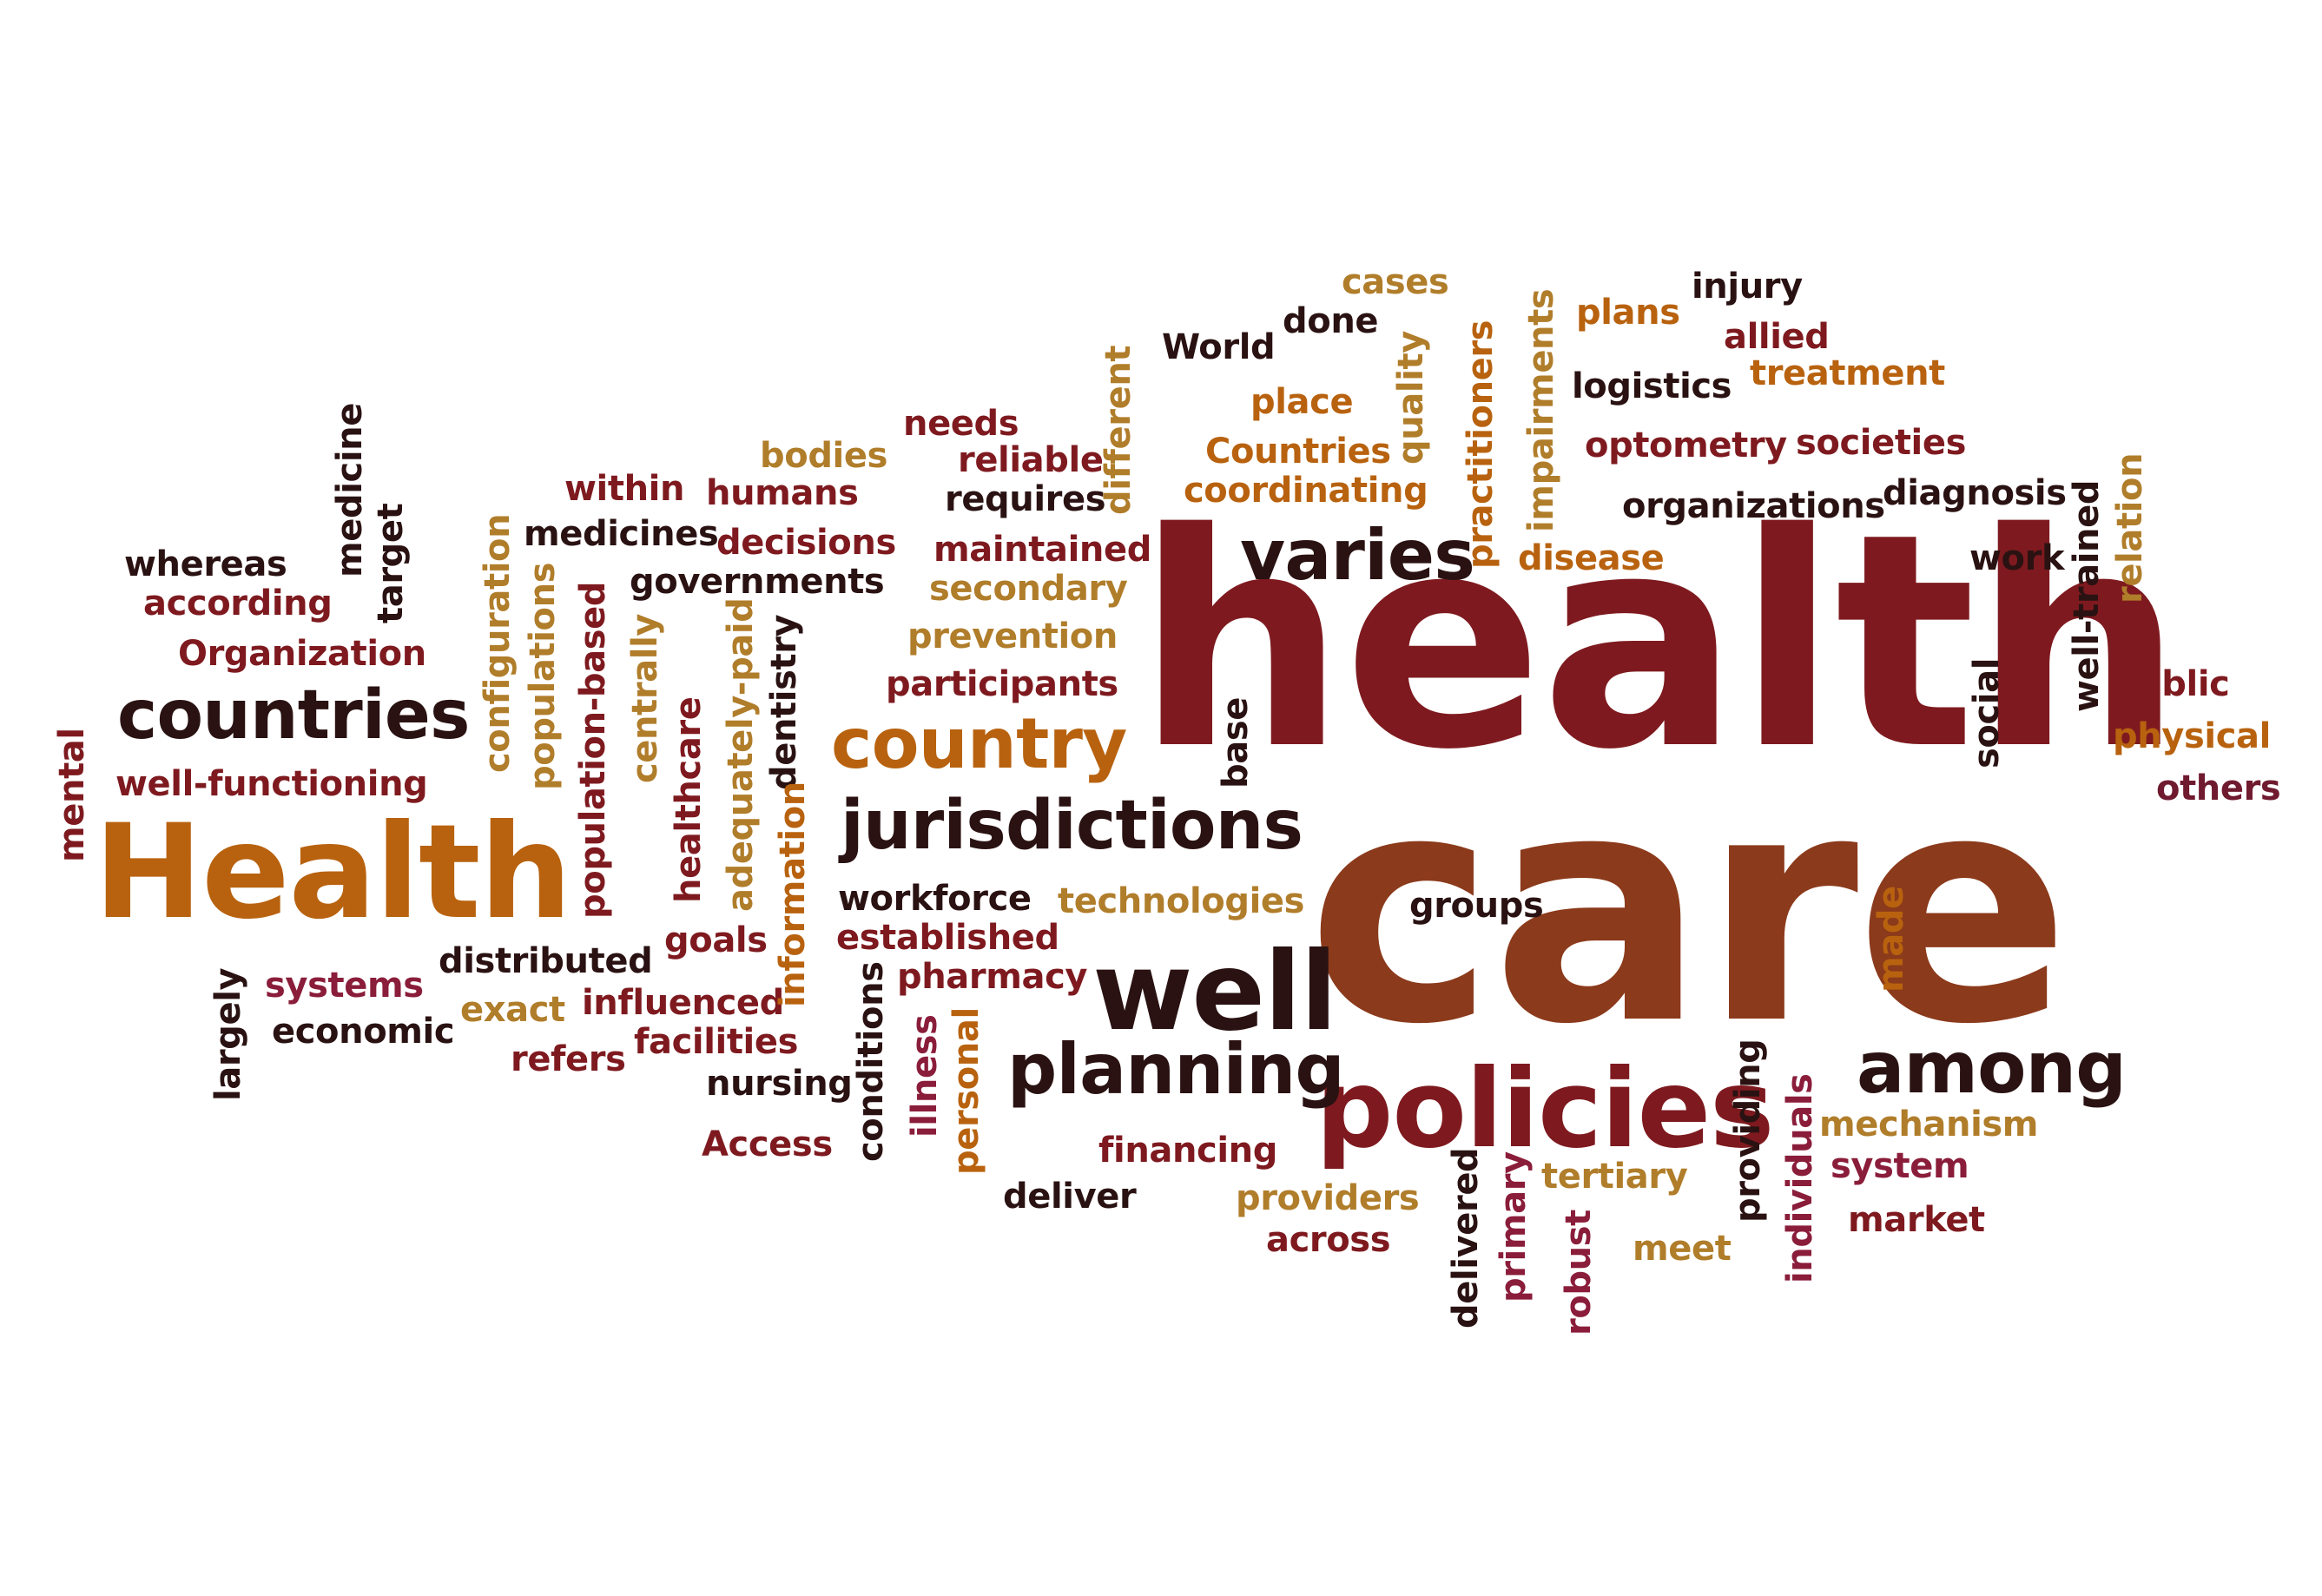 The height and width of the screenshot is (1596, 2322). Describe the element at coordinates (1029, 589) in the screenshot. I see `word-secondary: secondary` at that location.